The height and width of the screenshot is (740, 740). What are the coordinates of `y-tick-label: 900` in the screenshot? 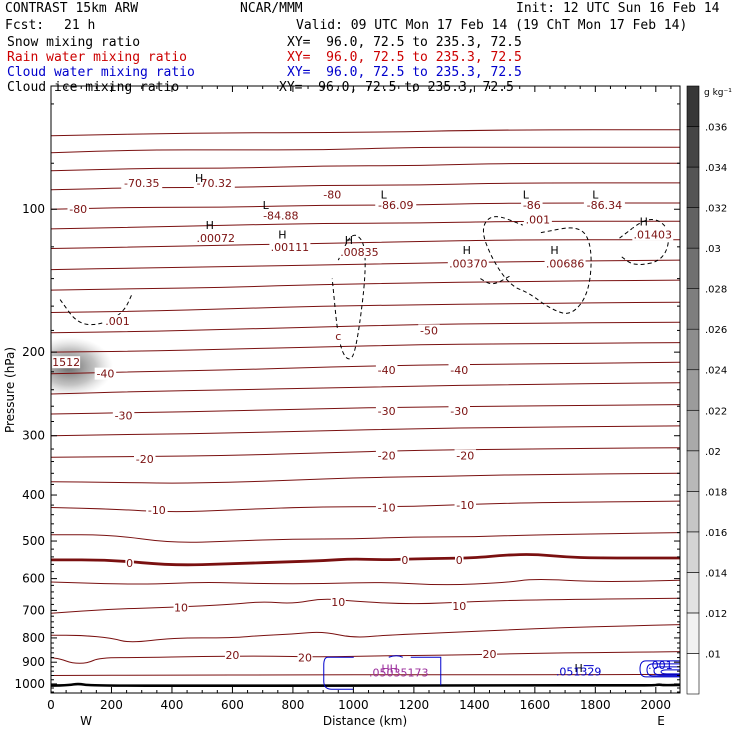 It's located at (33, 662).